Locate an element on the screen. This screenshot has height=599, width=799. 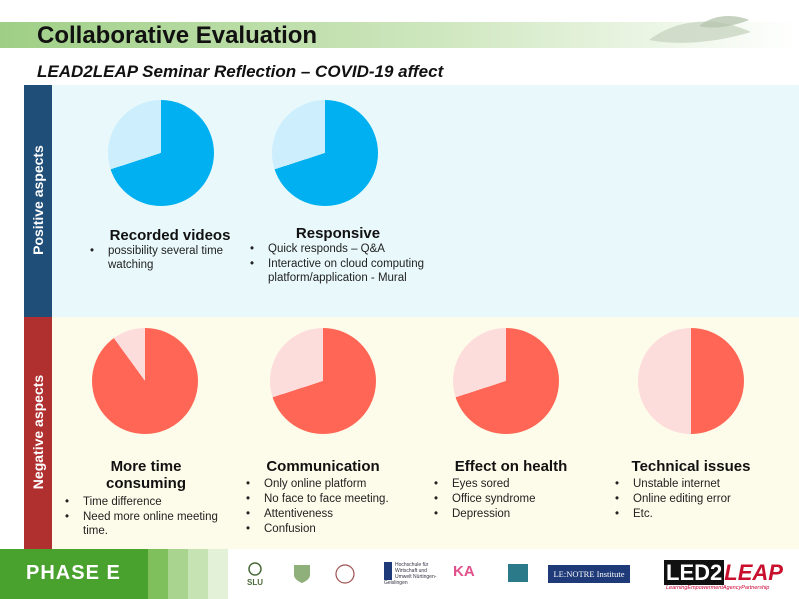
item-title-technical-issues: Technical issues is located at coordinates (691, 466).